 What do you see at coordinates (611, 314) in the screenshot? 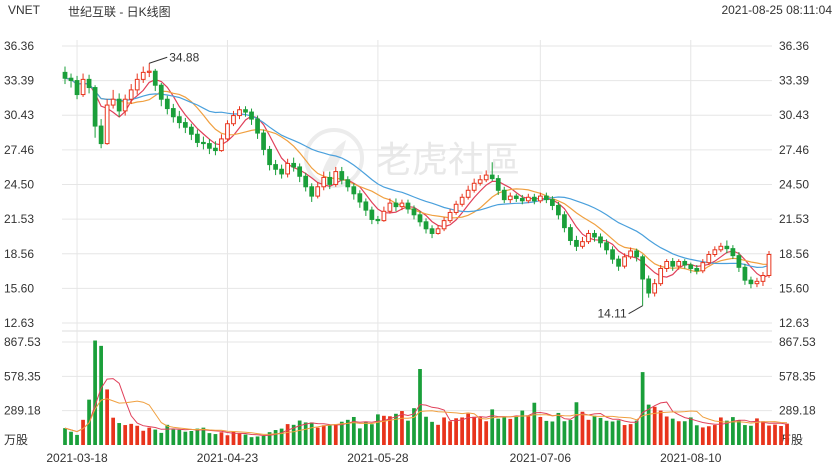
I see `low-price-label: 14.11` at bounding box center [611, 314].